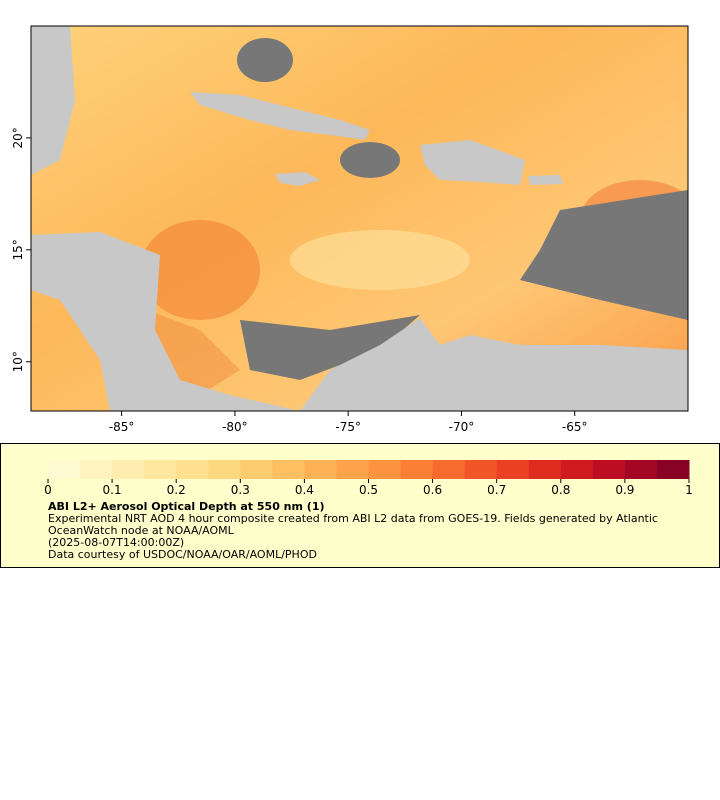  I want to click on colorbar: 0 0.1 0.2 0.3 0.4 0.5 0.6 0.7 0.8 0.9 1, so click(368, 478).